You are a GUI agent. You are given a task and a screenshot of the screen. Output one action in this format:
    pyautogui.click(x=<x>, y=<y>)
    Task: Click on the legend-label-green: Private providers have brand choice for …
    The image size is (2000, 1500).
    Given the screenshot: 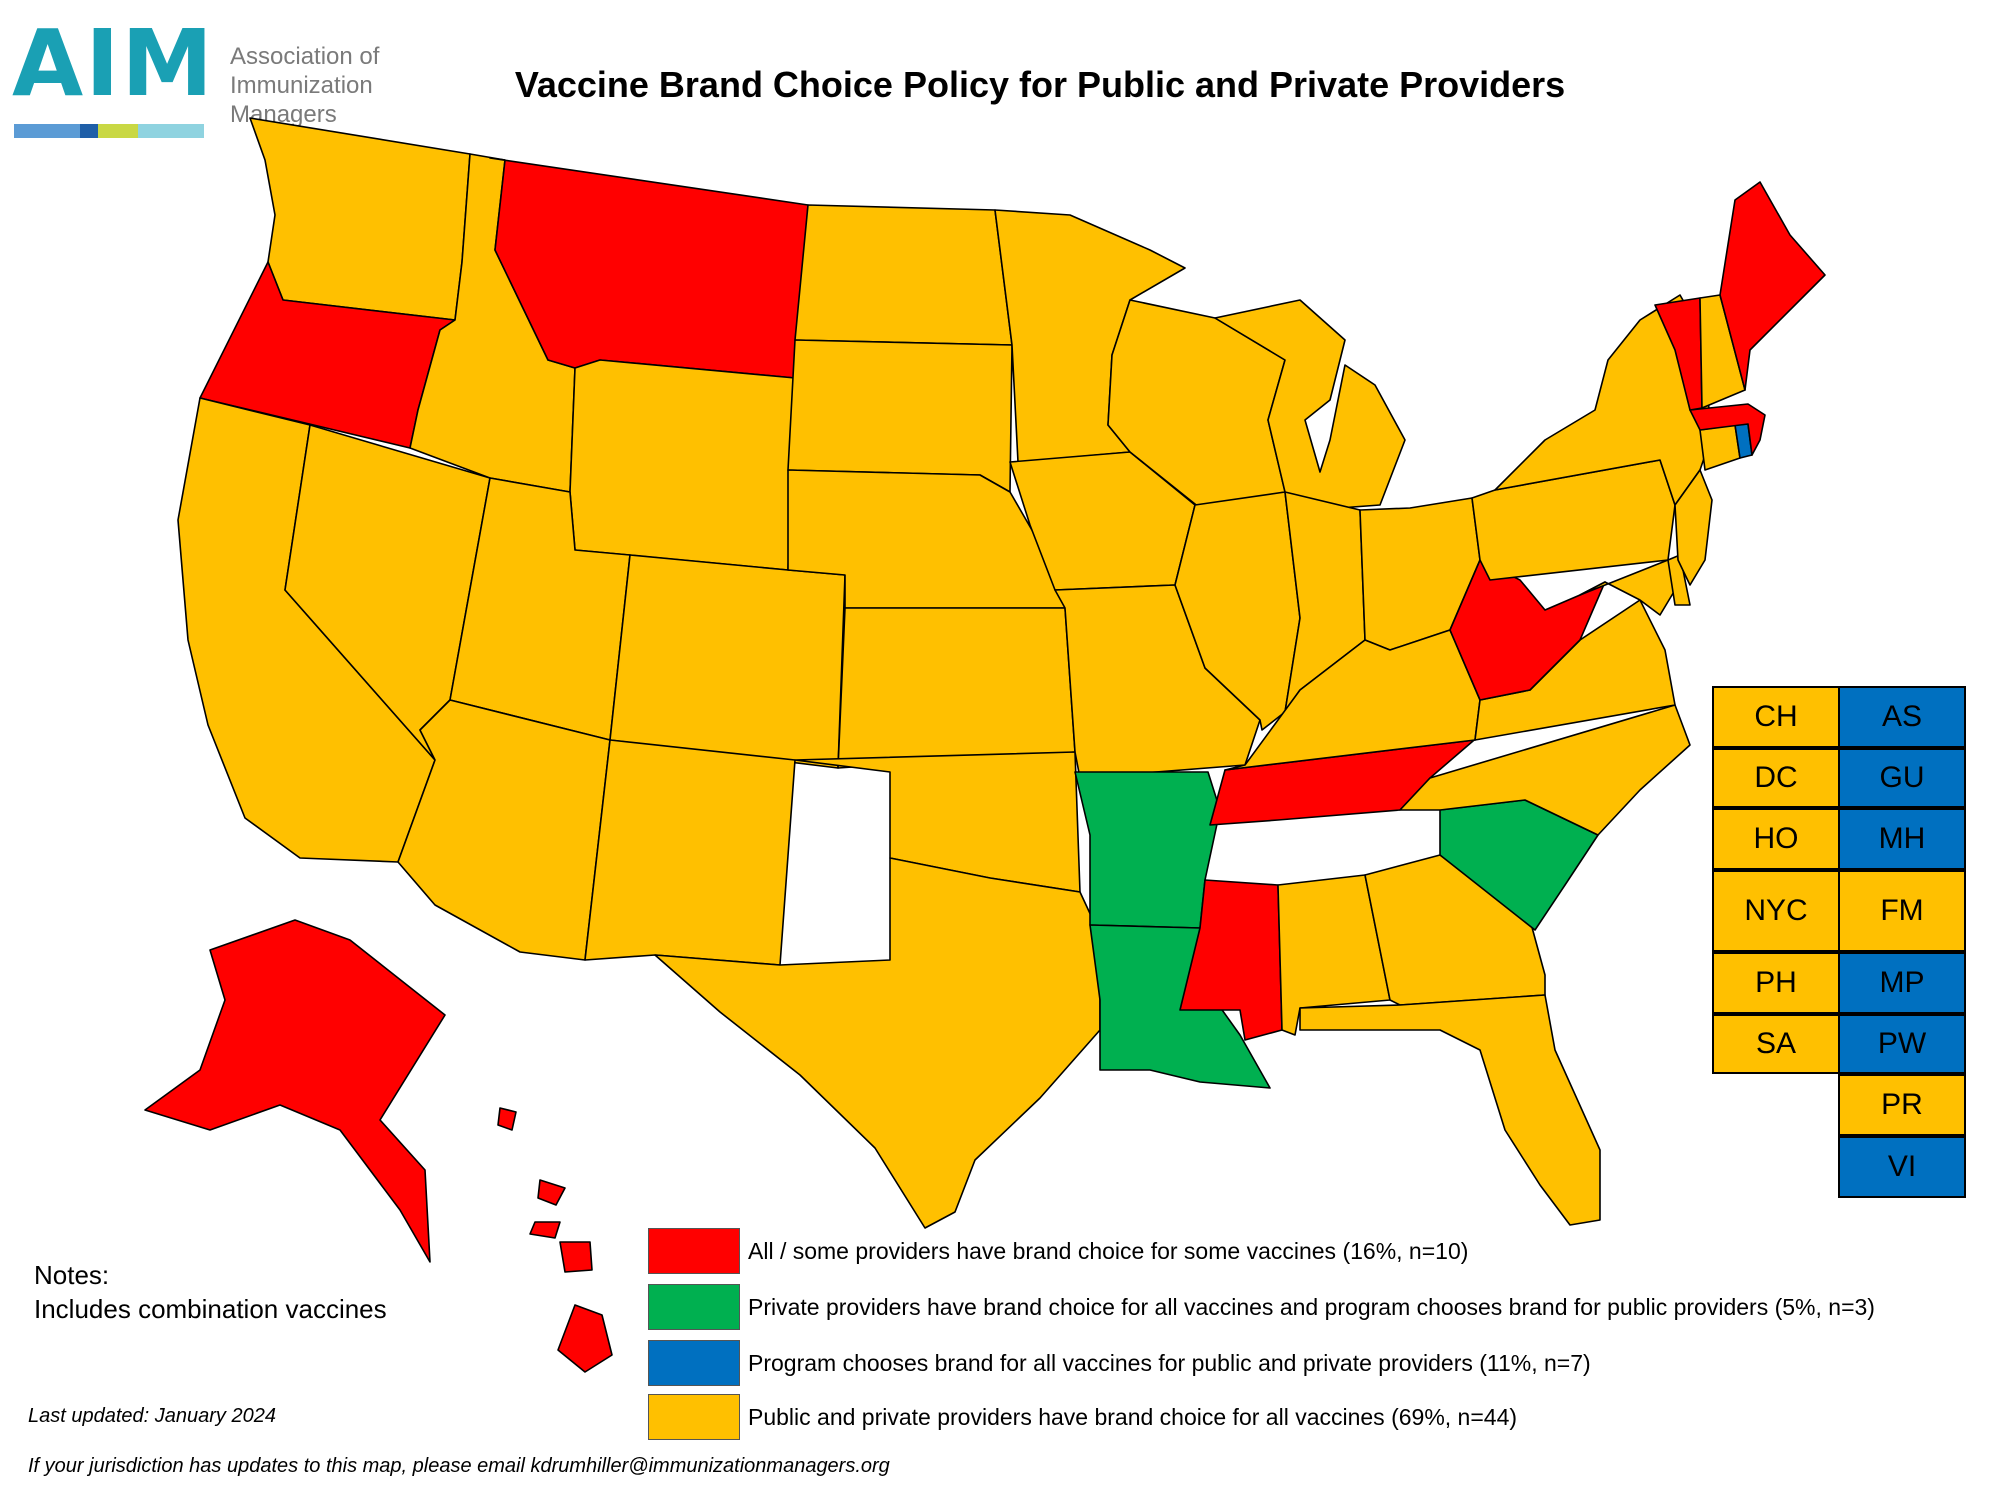 What is the action you would take?
    pyautogui.click(x=1258, y=1307)
    